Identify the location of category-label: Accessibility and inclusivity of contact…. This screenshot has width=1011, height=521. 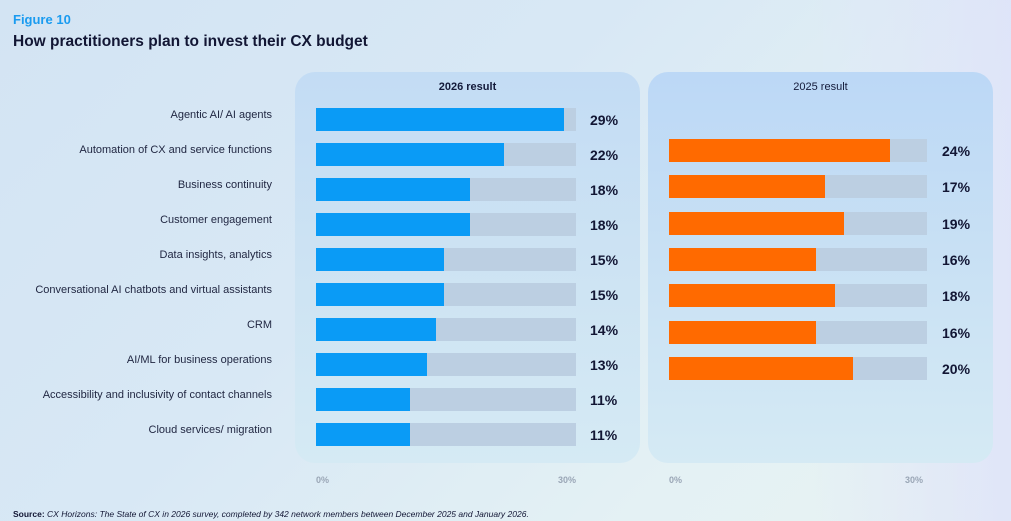
(157, 395).